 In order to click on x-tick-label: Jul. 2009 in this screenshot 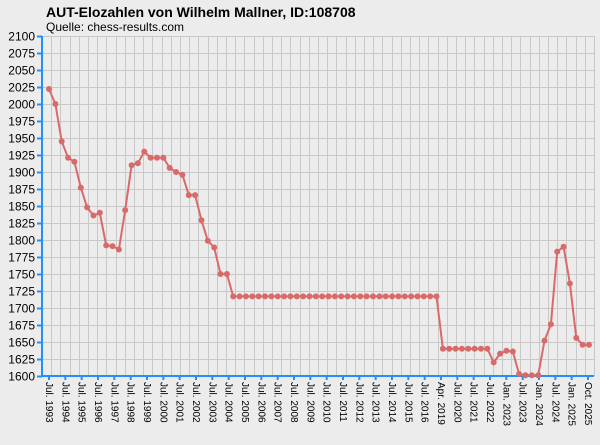, I will do `click(309, 402)`.